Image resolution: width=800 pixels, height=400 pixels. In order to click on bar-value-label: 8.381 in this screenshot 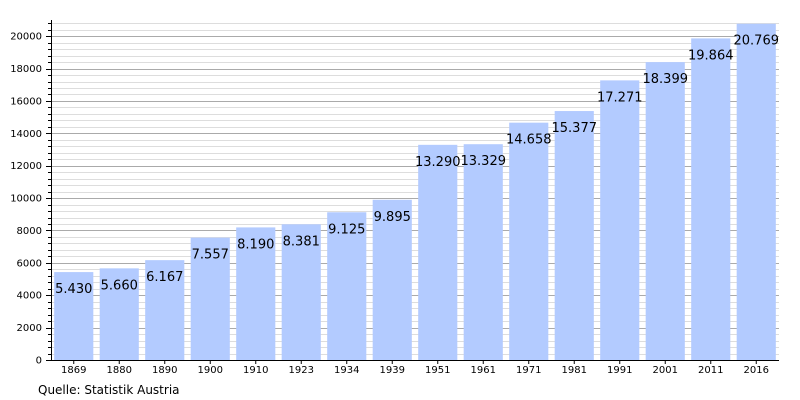, I will do `click(301, 241)`.